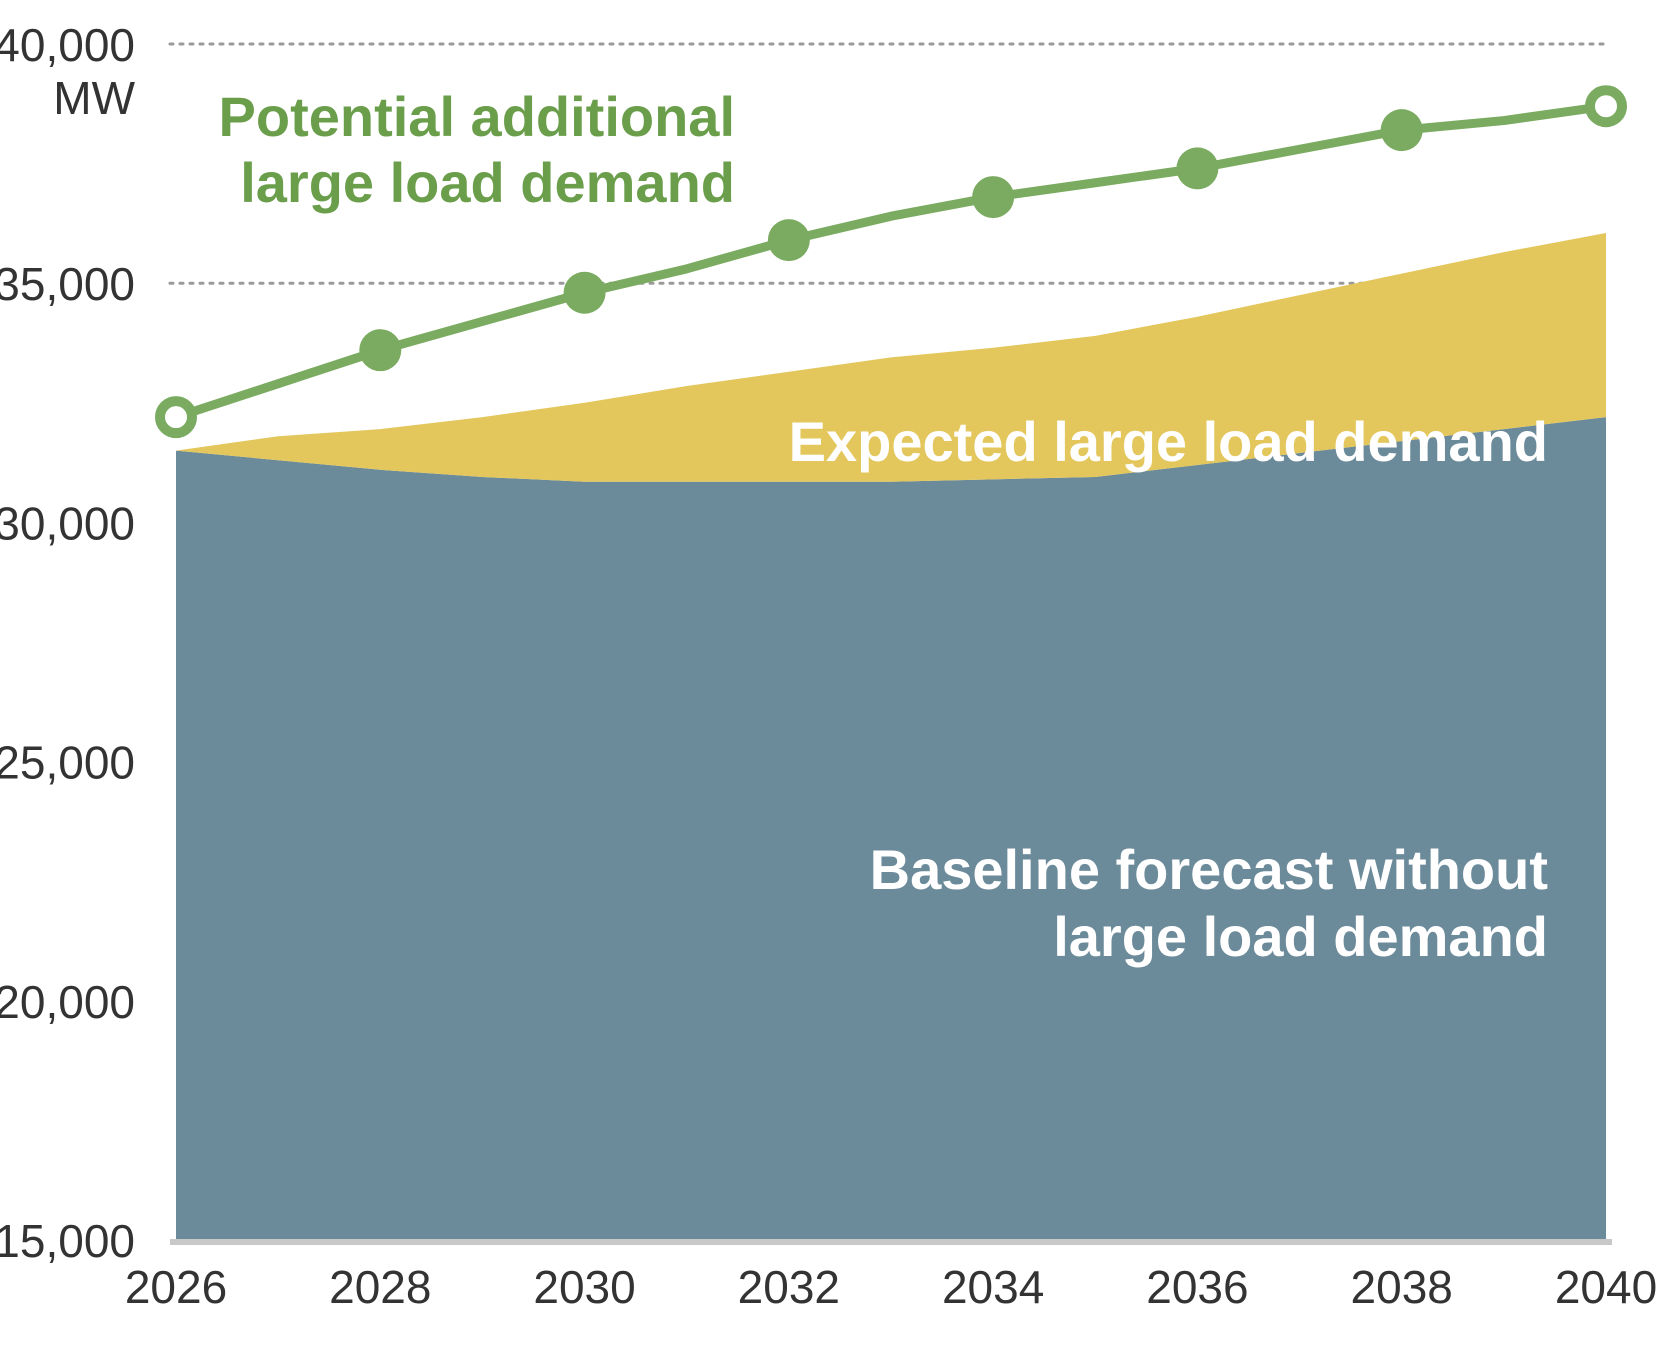 Image resolution: width=1667 pixels, height=1352 pixels. Describe the element at coordinates (1606, 1287) in the screenshot. I see `x-tick-label: 2040` at that location.